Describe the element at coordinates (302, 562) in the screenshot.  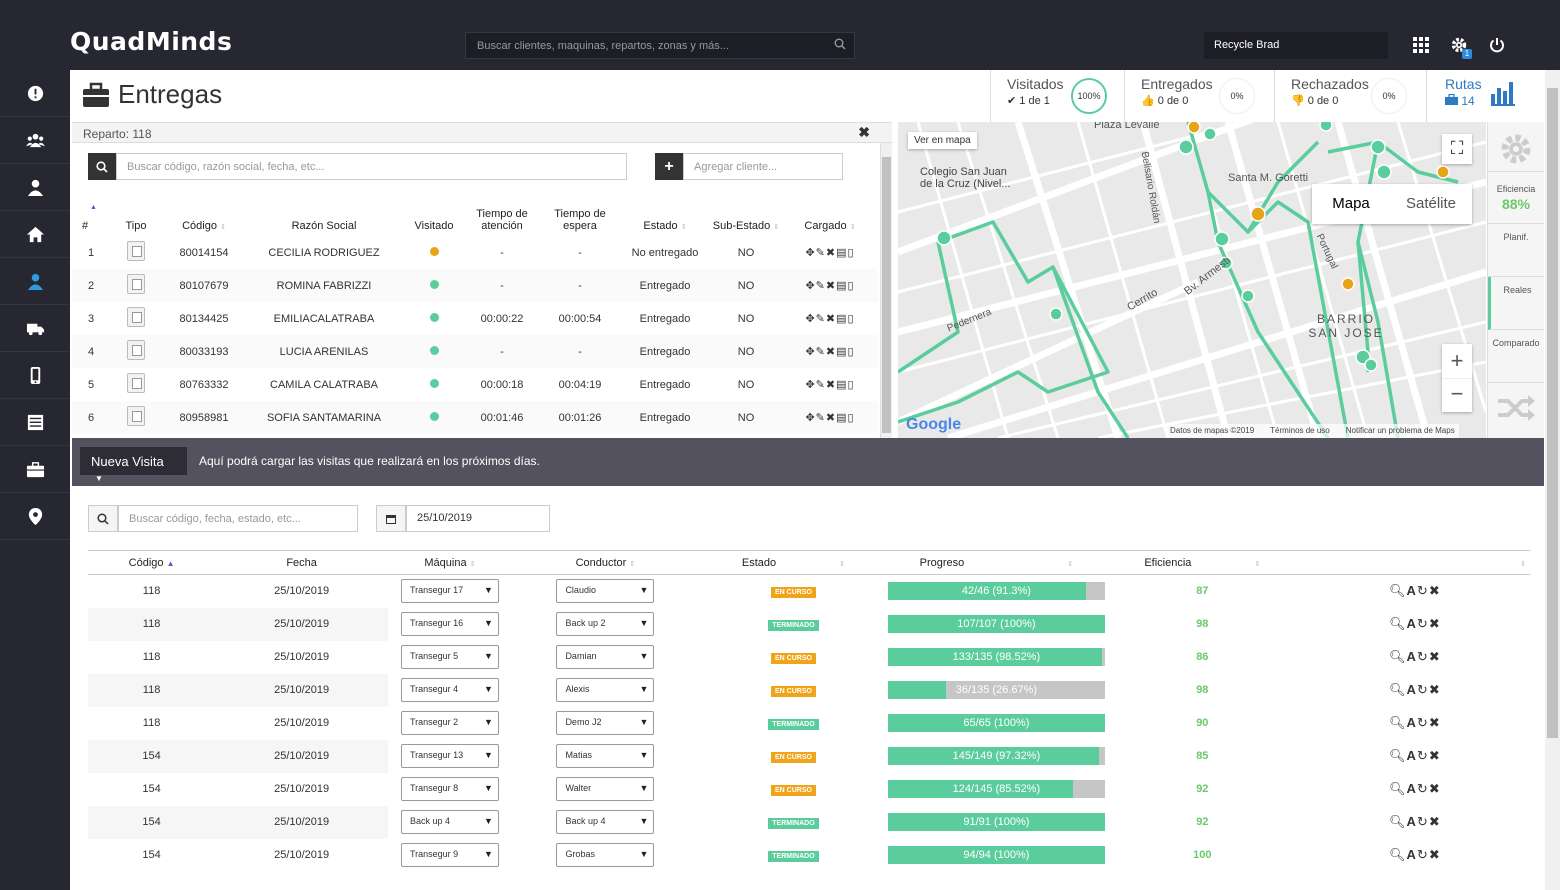
I see `col-fecha: Fecha` at that location.